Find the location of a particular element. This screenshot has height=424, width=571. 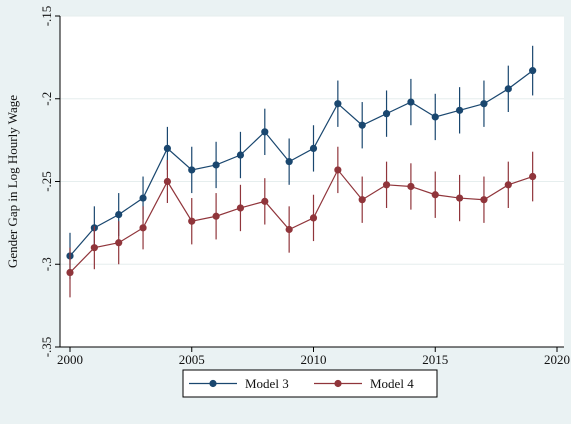

y-axis-ticks: -.35 -.3 -.25 -.2 -.15 is located at coordinates (49, 182).